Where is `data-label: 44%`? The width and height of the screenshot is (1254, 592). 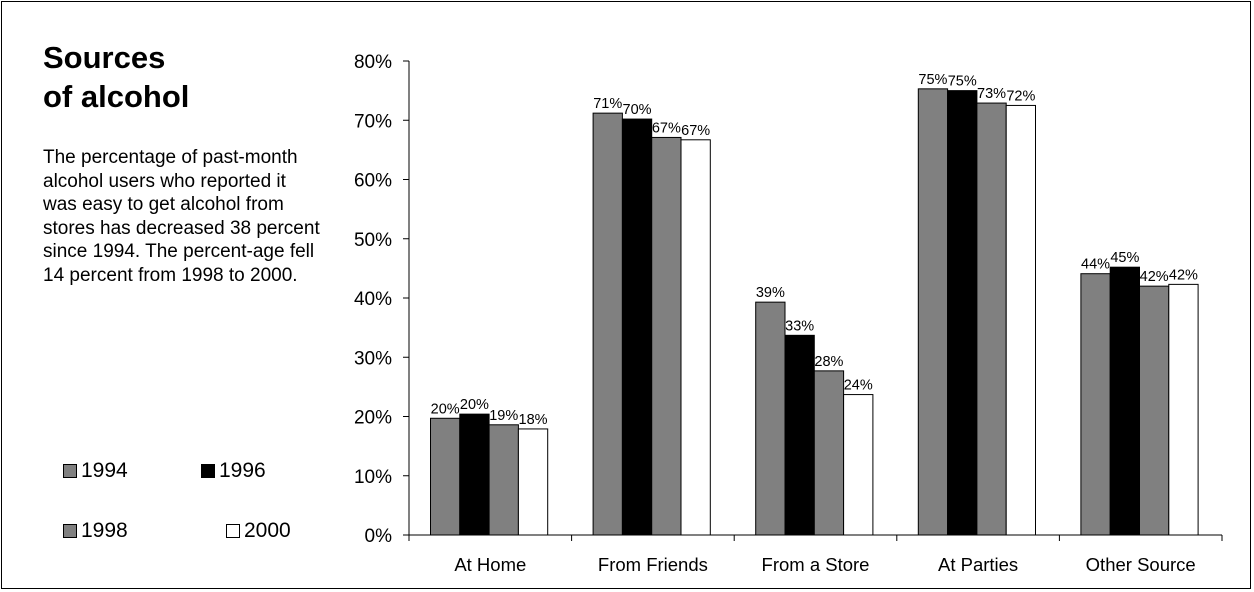
data-label: 44% is located at coordinates (1095, 265).